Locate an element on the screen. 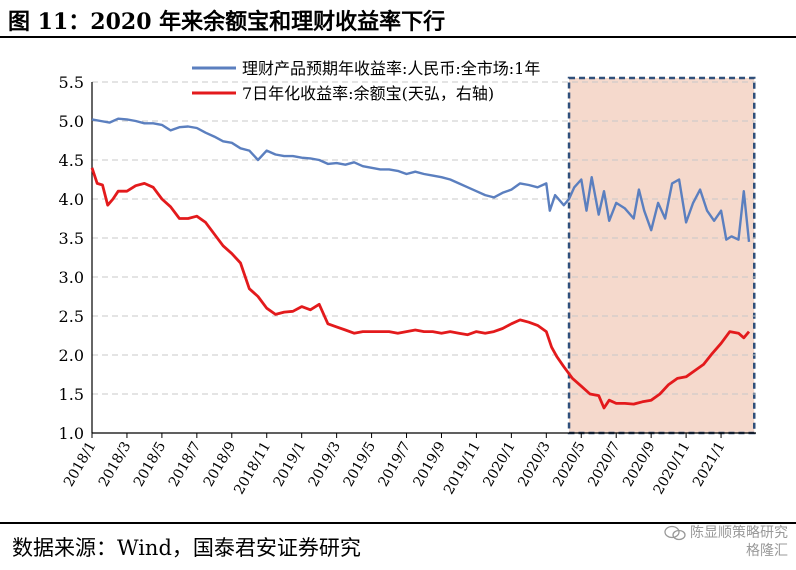 Image resolution: width=796 pixels, height=570 pixels. legend-label: 理财产品预期年收益率:人民币:全市场:1年 is located at coordinates (391, 68).